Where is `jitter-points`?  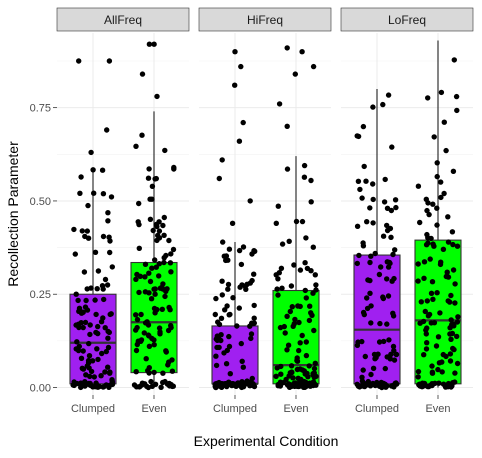 jitter-points is located at coordinates (154, 216).